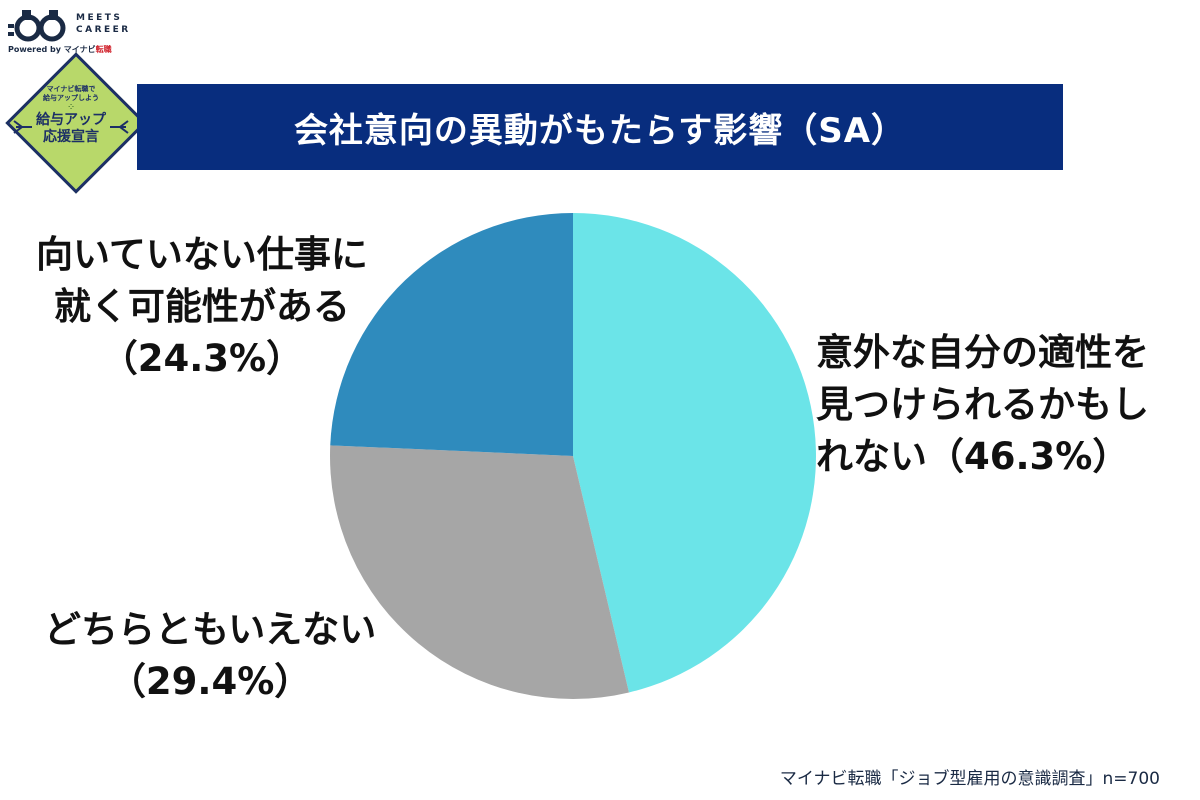  I want to click on pie-slice-discover-aptitude, so click(694, 453).